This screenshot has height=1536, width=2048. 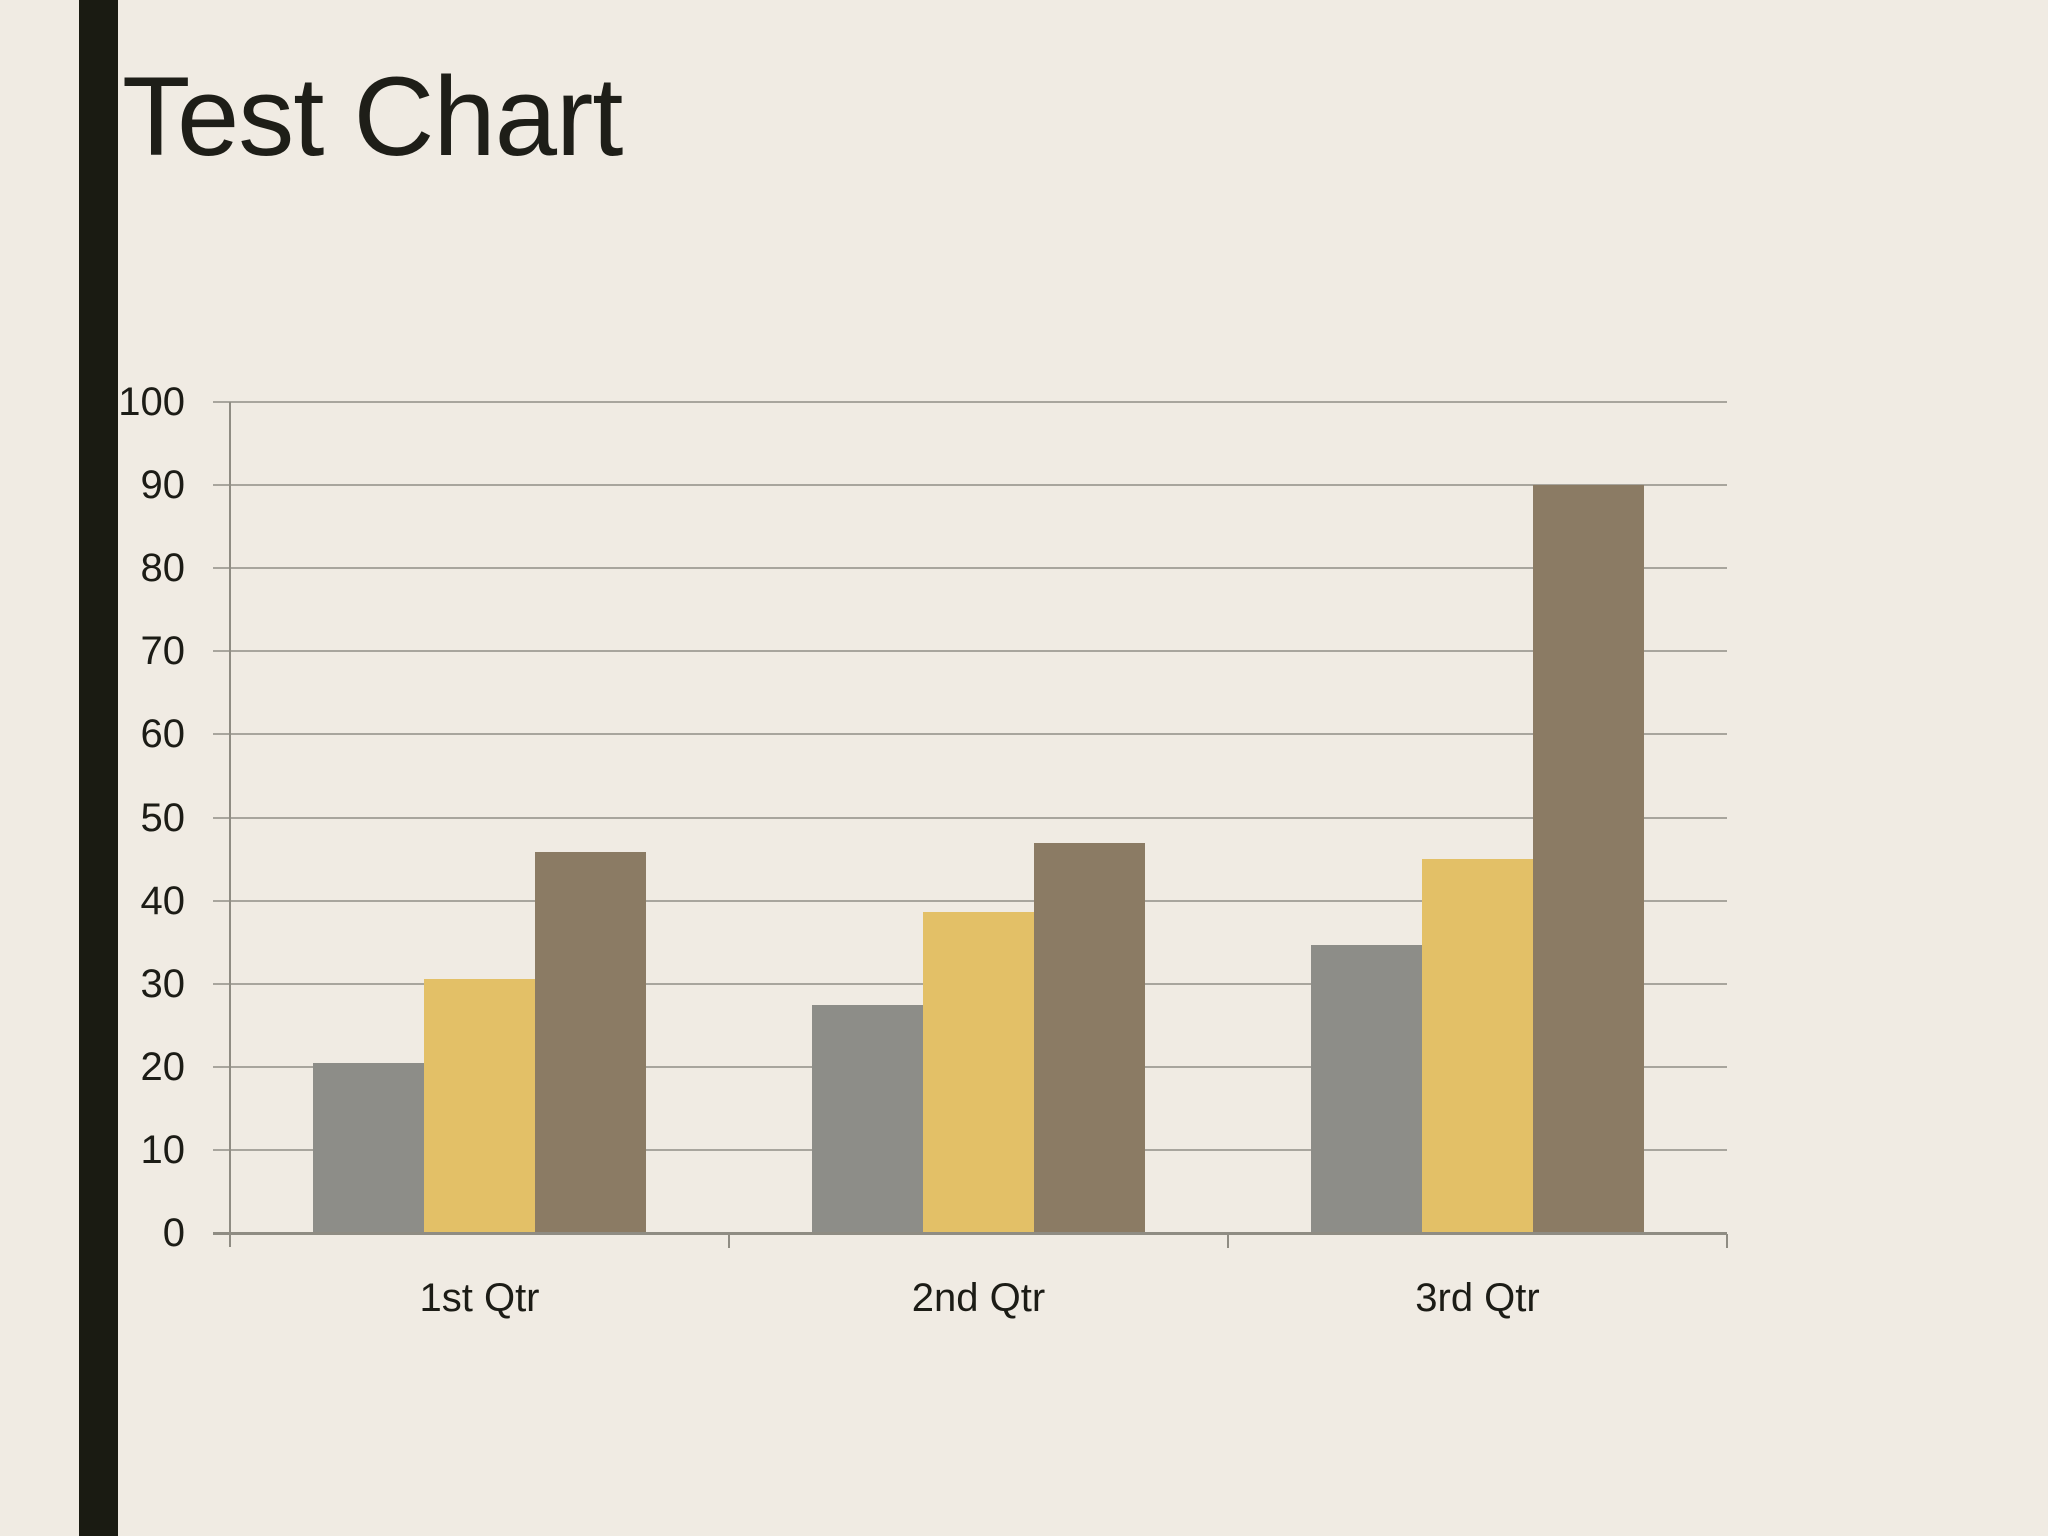 What do you see at coordinates (1477, 1298) in the screenshot?
I see `x-axis-label: 3rd Qtr` at bounding box center [1477, 1298].